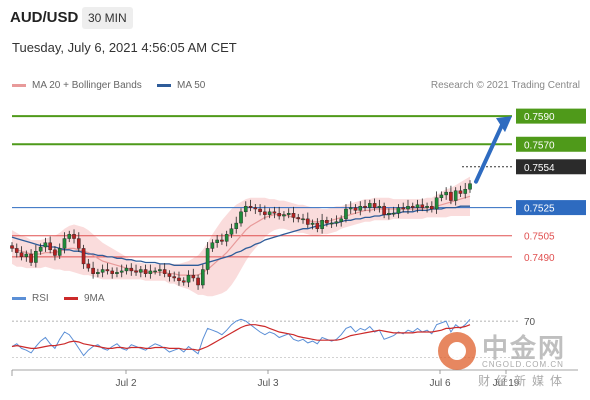 The height and width of the screenshot is (400, 590). Describe the element at coordinates (30, 298) in the screenshot. I see `legend-rsi: RSI` at that location.